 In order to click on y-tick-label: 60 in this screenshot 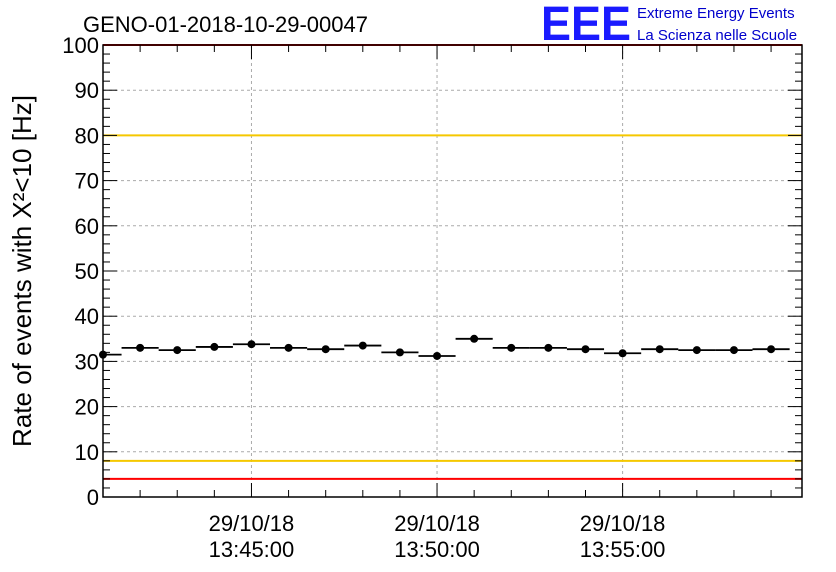, I will do `click(87, 226)`.